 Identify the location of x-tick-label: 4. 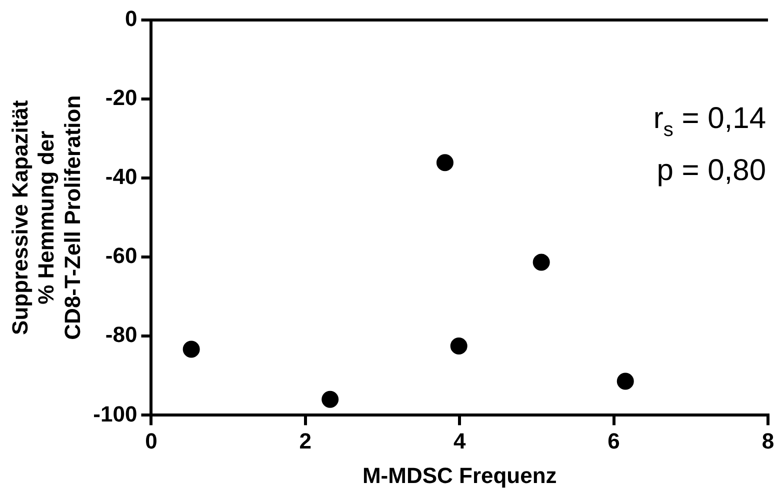
(459, 441).